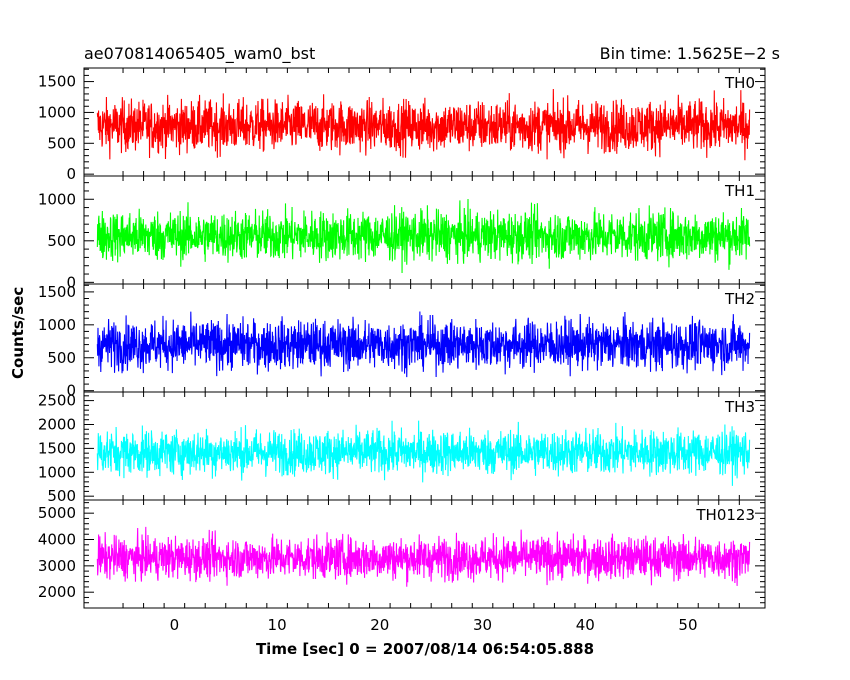 The height and width of the screenshot is (680, 850). I want to click on series-line-th0, so click(423, 125).